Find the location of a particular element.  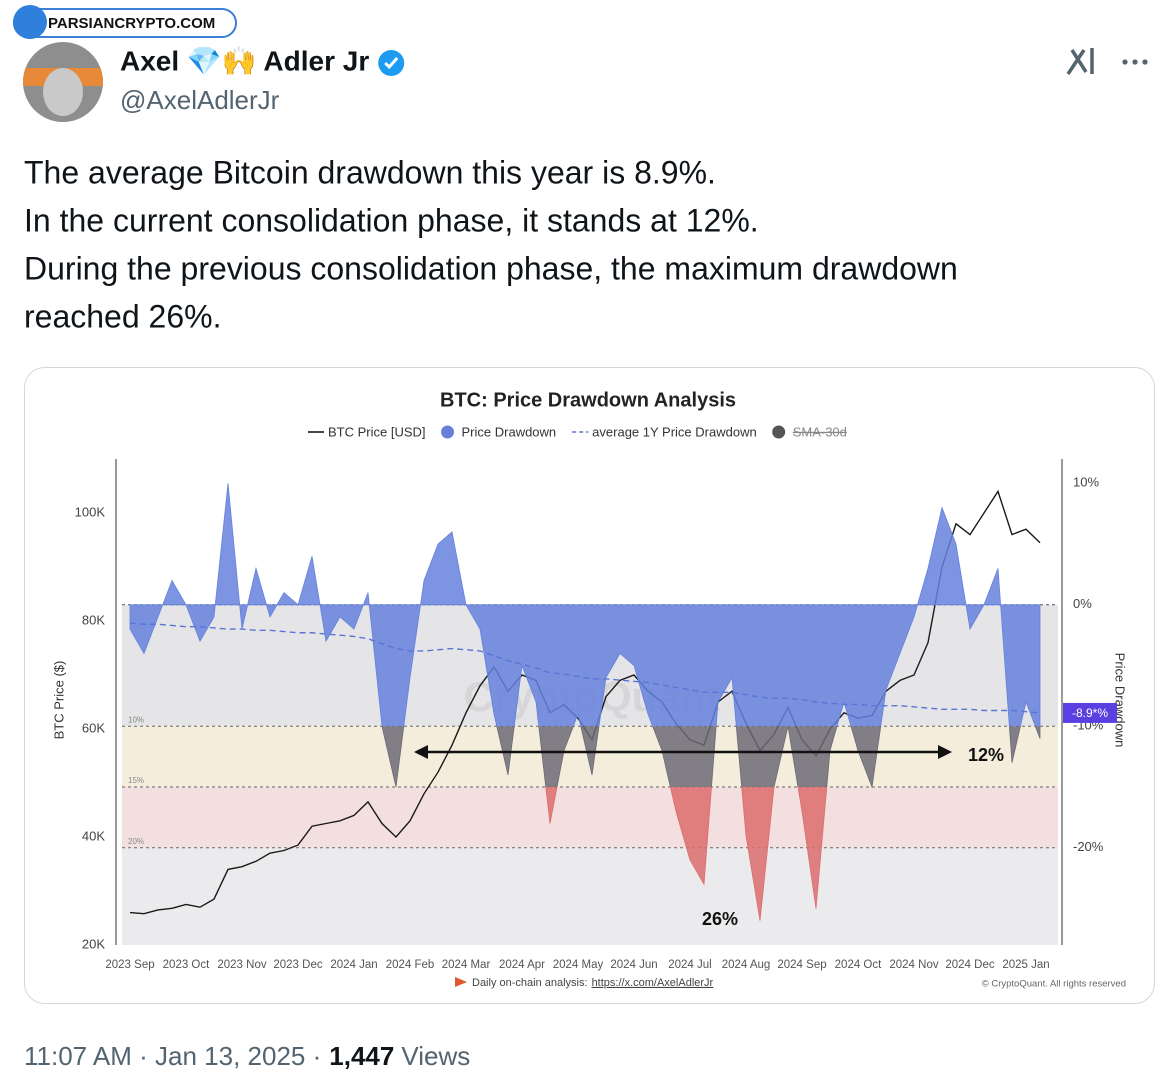

x-tick-label: 2024 Jan is located at coordinates (353, 965).